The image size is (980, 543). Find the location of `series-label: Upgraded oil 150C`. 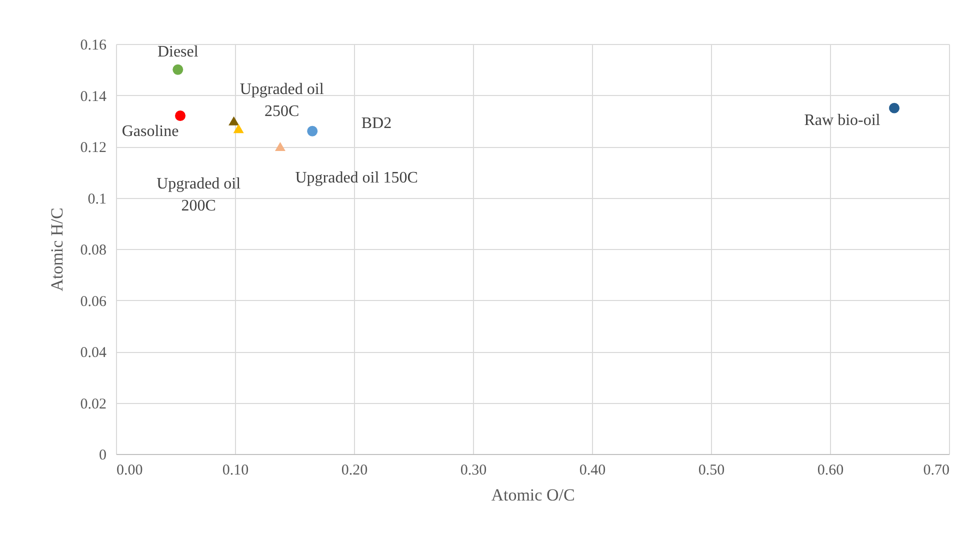

series-label: Upgraded oil 150C is located at coordinates (356, 178).